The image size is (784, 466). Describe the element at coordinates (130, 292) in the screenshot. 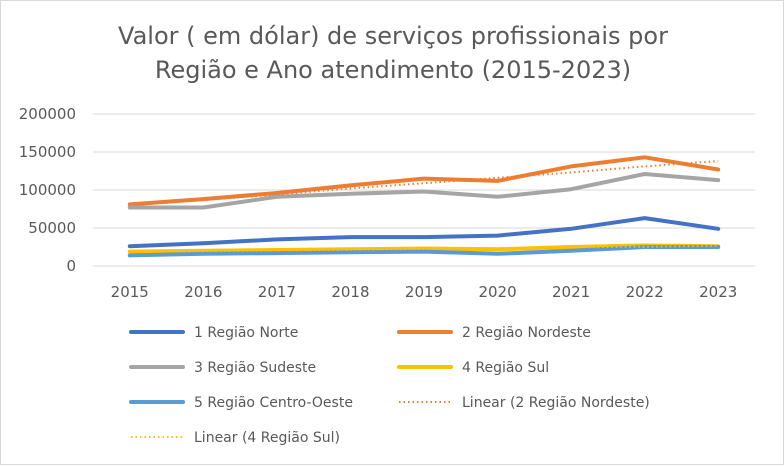

I see `x-tick-label: 2015` at that location.